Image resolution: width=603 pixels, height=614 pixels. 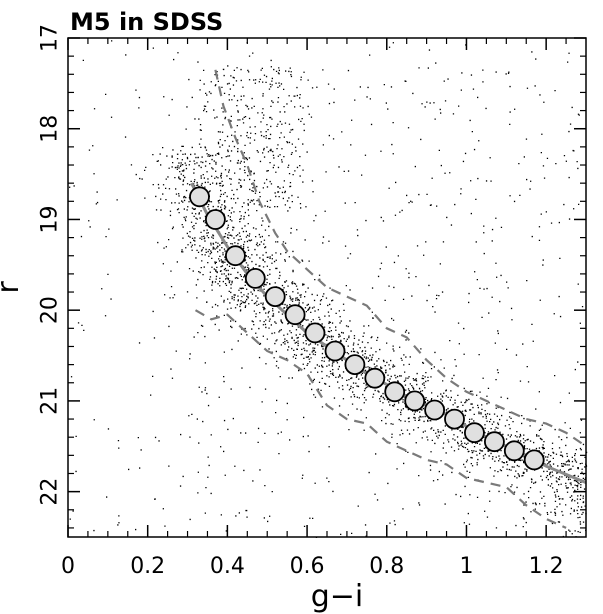 I want to click on x-tick-label: 0.6, so click(x=307, y=566).